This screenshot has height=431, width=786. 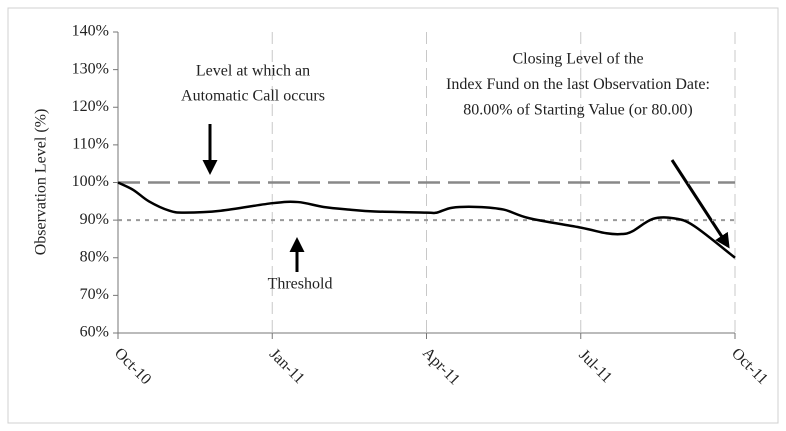 What do you see at coordinates (441, 366) in the screenshot?
I see `x-tick-label: Apr-11` at bounding box center [441, 366].